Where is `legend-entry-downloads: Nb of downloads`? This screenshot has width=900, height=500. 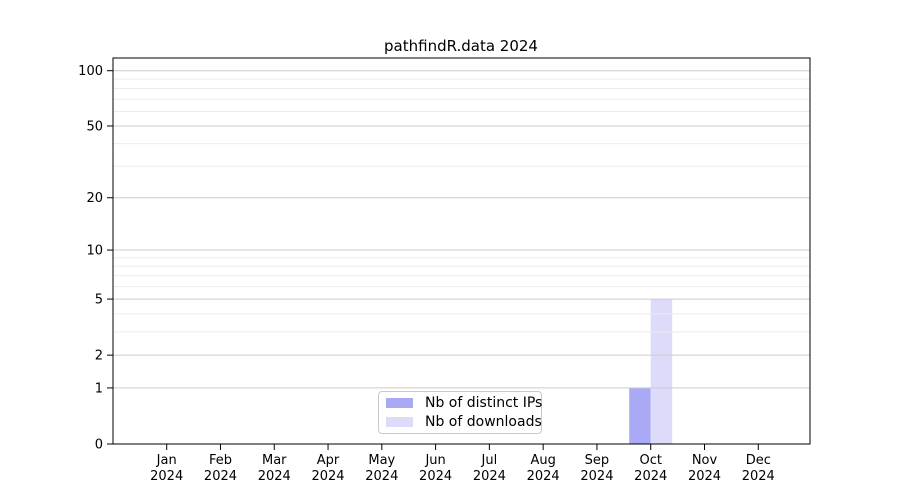
legend-entry-downloads: Nb of downloads is located at coordinates (464, 422).